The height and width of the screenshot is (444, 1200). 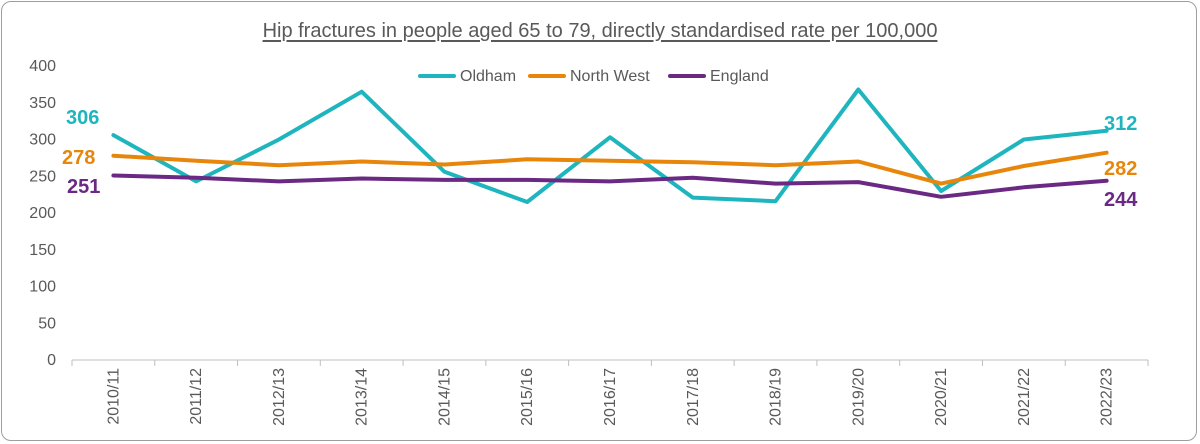 I want to click on x-tick-label: 2017/18, so click(x=693, y=397).